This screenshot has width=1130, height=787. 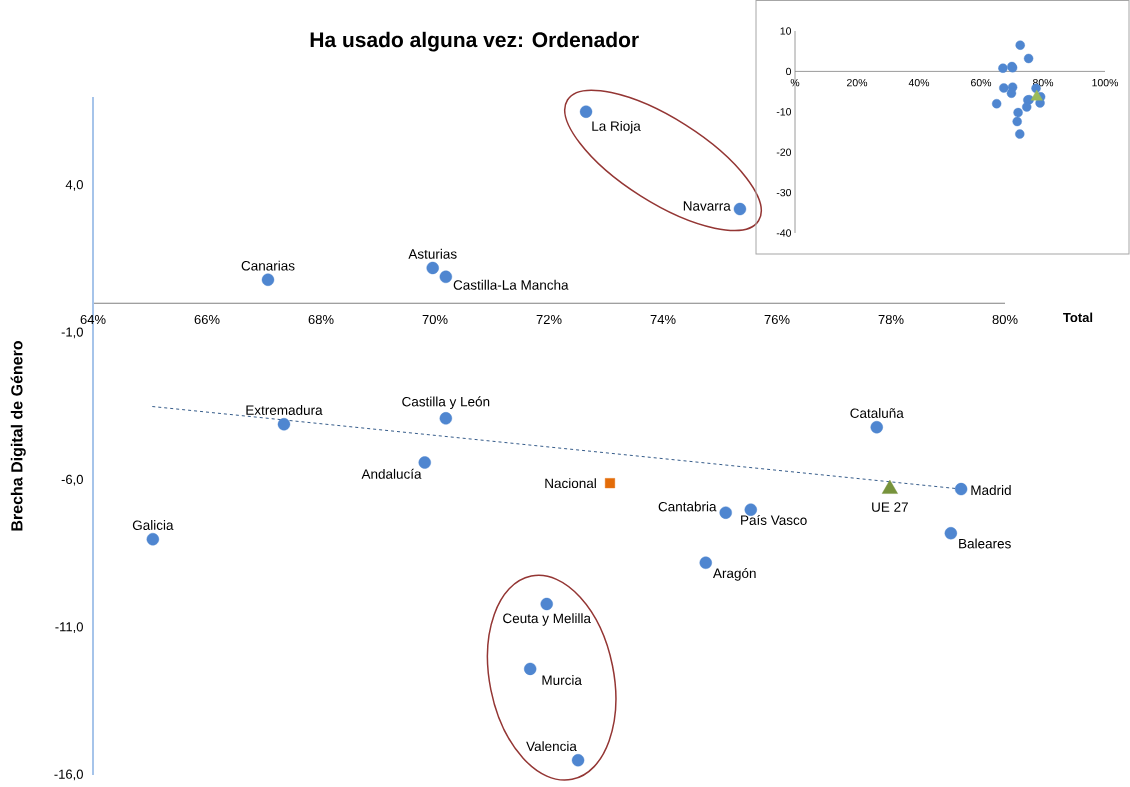 What do you see at coordinates (446, 403) in the screenshot?
I see `annotation: Castilla y León` at bounding box center [446, 403].